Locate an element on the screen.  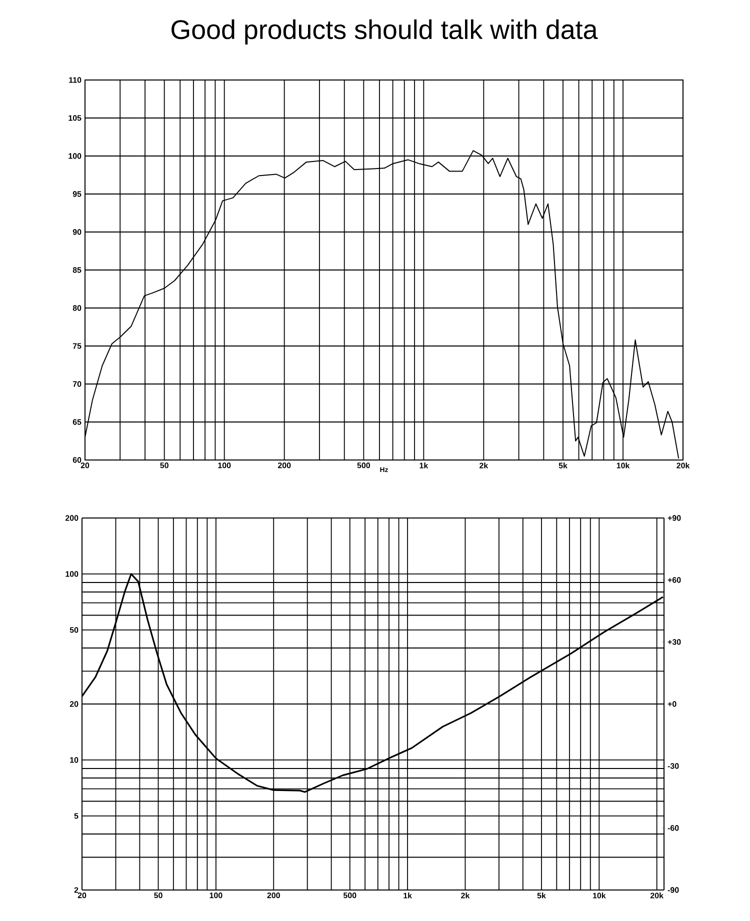
chart-title: Good products should talk with data is located at coordinates (385, 31).